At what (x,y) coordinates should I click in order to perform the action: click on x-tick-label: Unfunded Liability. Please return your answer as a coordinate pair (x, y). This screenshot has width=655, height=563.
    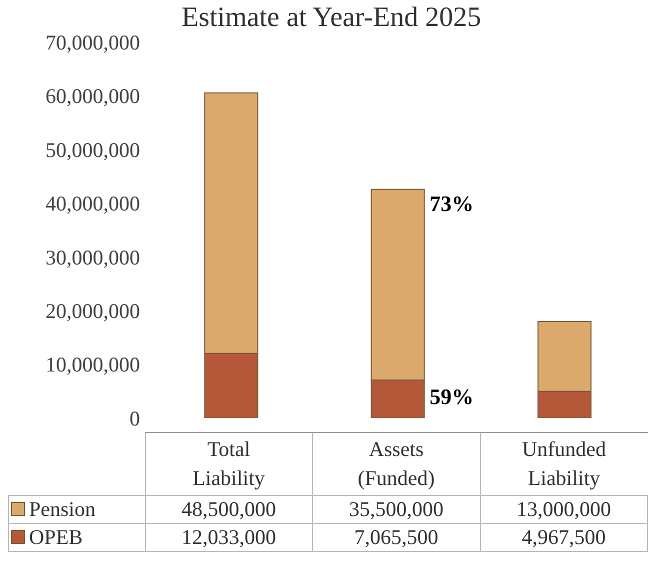
    Looking at the image, I should click on (564, 464).